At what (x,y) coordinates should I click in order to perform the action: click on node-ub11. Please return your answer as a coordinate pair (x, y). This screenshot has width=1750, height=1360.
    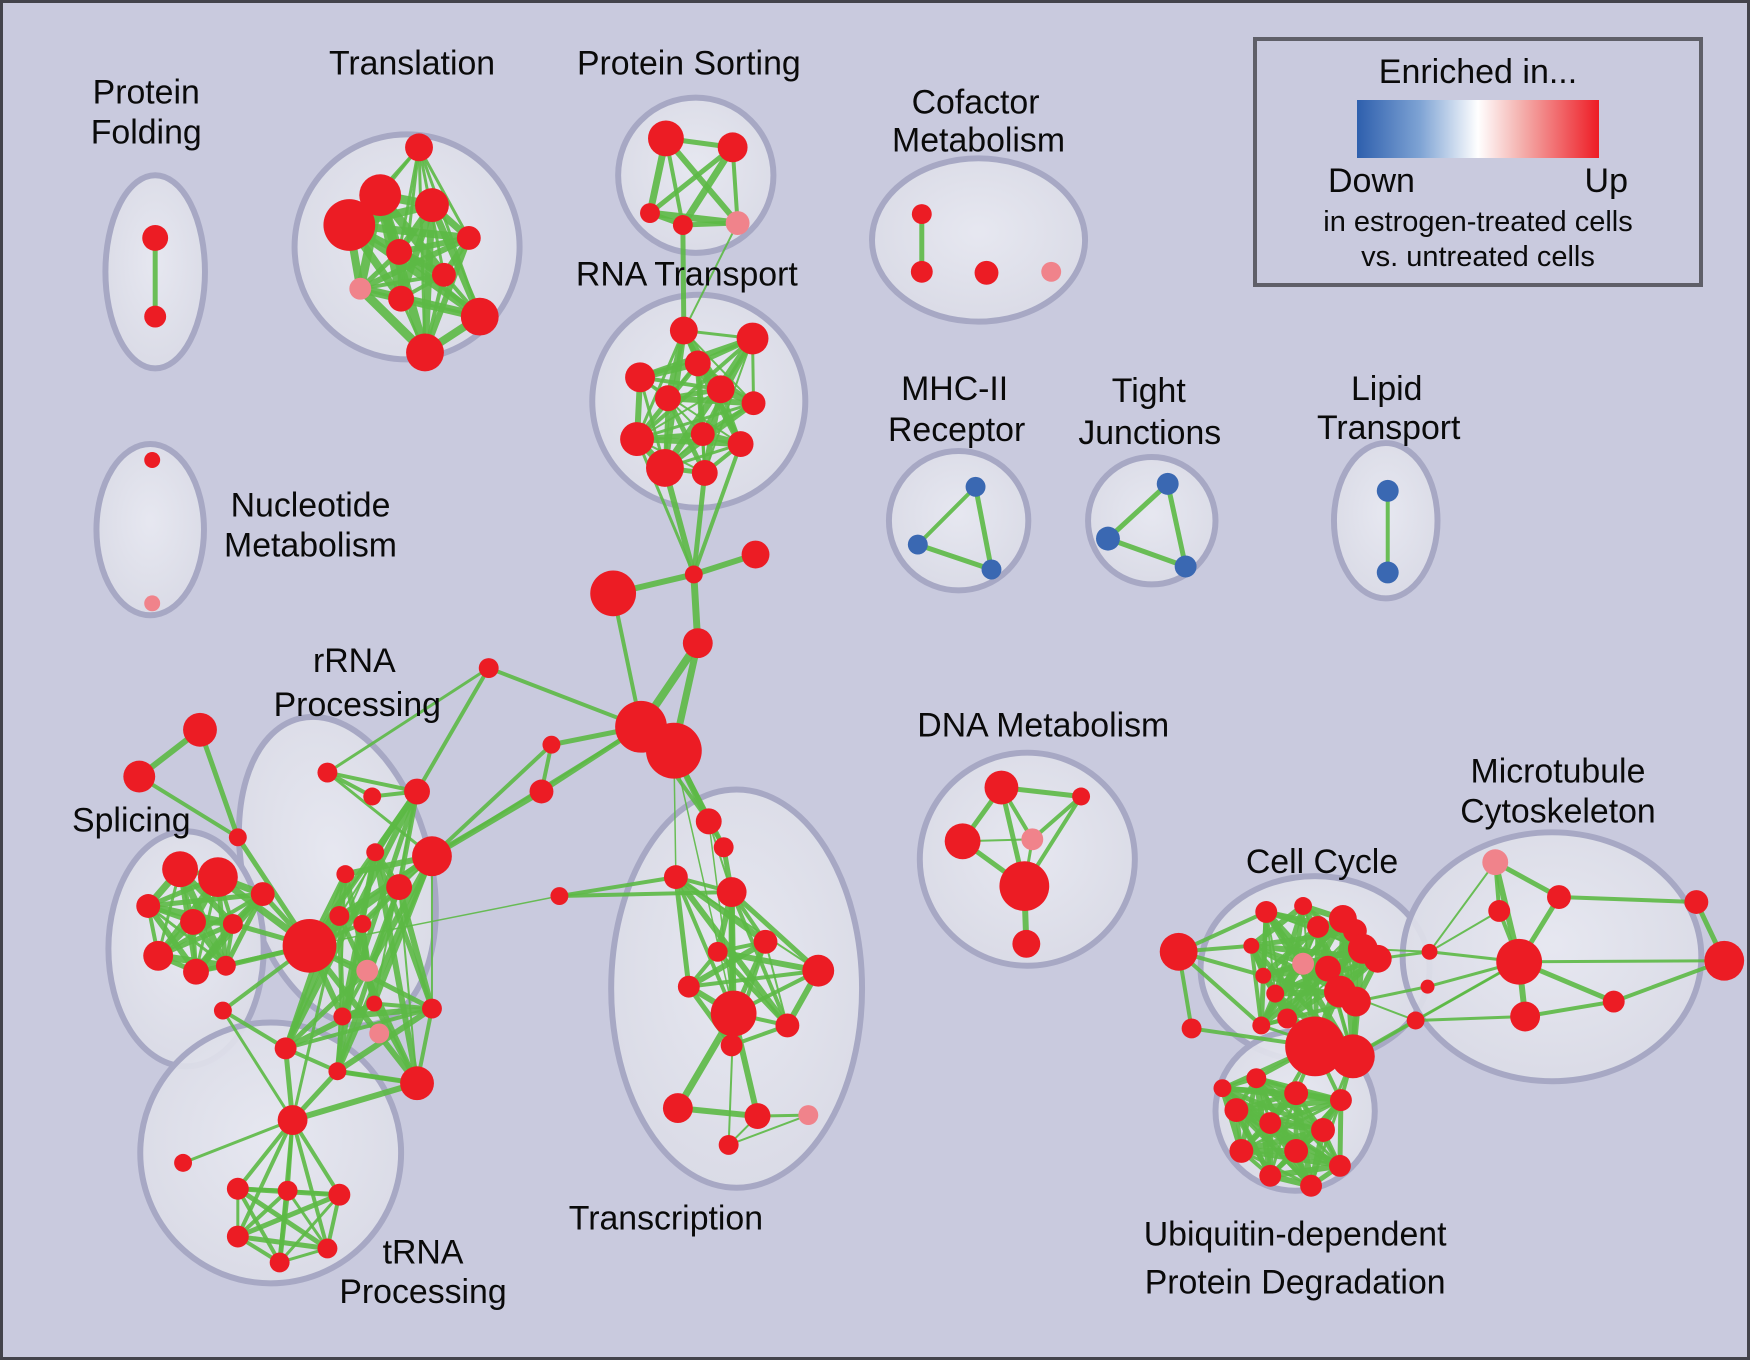
    Looking at the image, I should click on (1311, 1185).